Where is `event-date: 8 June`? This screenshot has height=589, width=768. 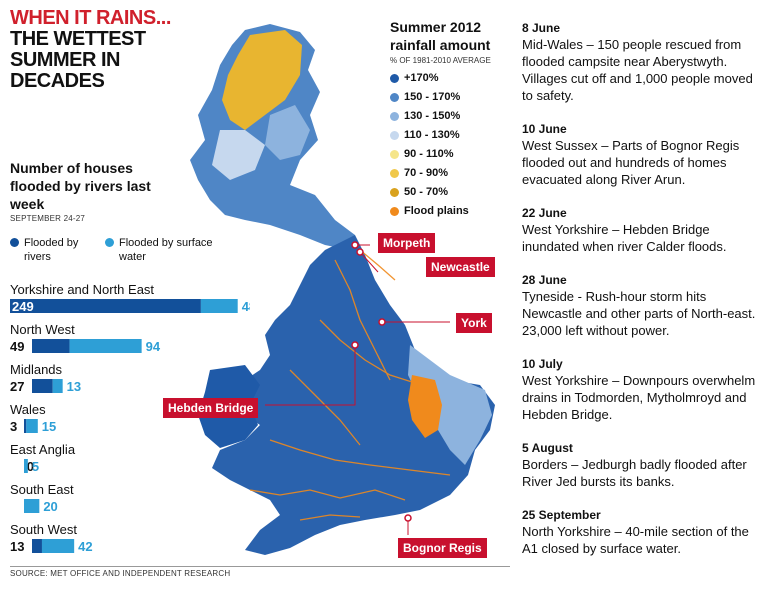
event-date: 8 June is located at coordinates (541, 28).